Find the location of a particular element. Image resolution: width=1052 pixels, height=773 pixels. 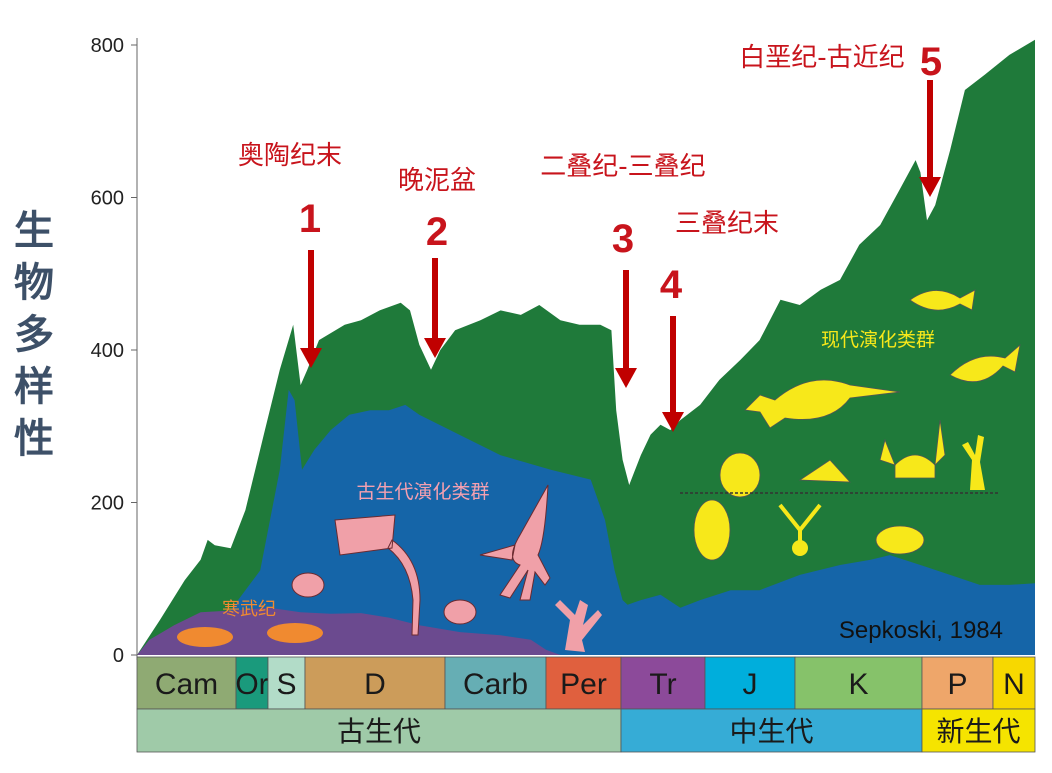

period-cell-N is located at coordinates (1014, 683).